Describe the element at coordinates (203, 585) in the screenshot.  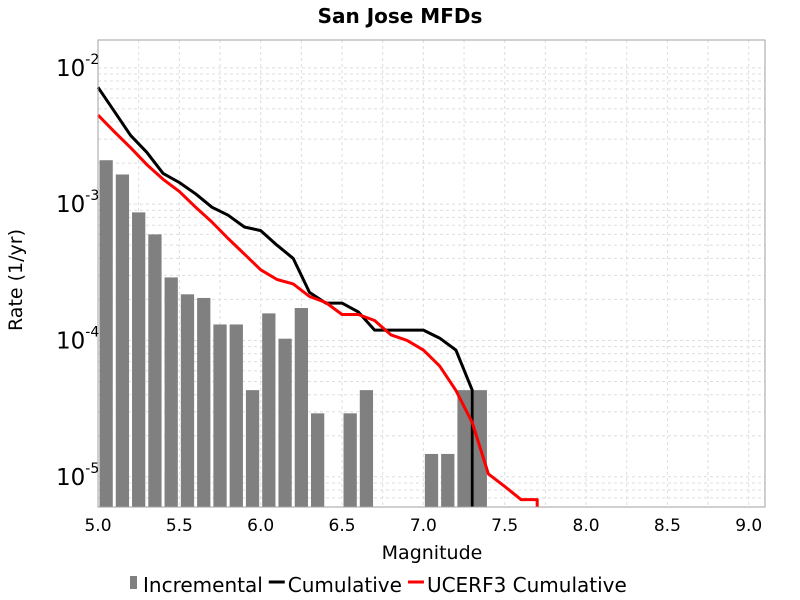
I see `legend-label: Incremental` at that location.